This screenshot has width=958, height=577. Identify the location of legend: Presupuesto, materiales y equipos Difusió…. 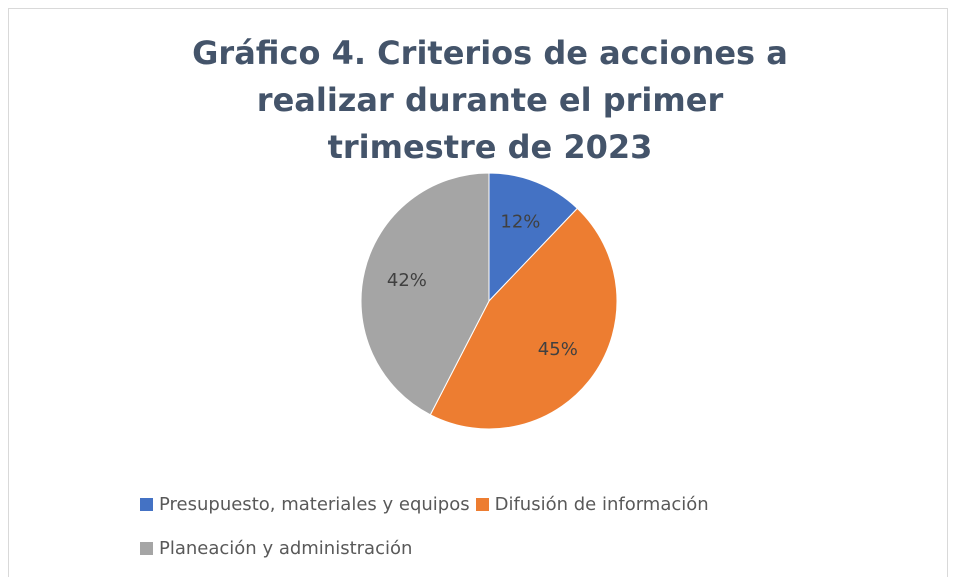
(480, 532).